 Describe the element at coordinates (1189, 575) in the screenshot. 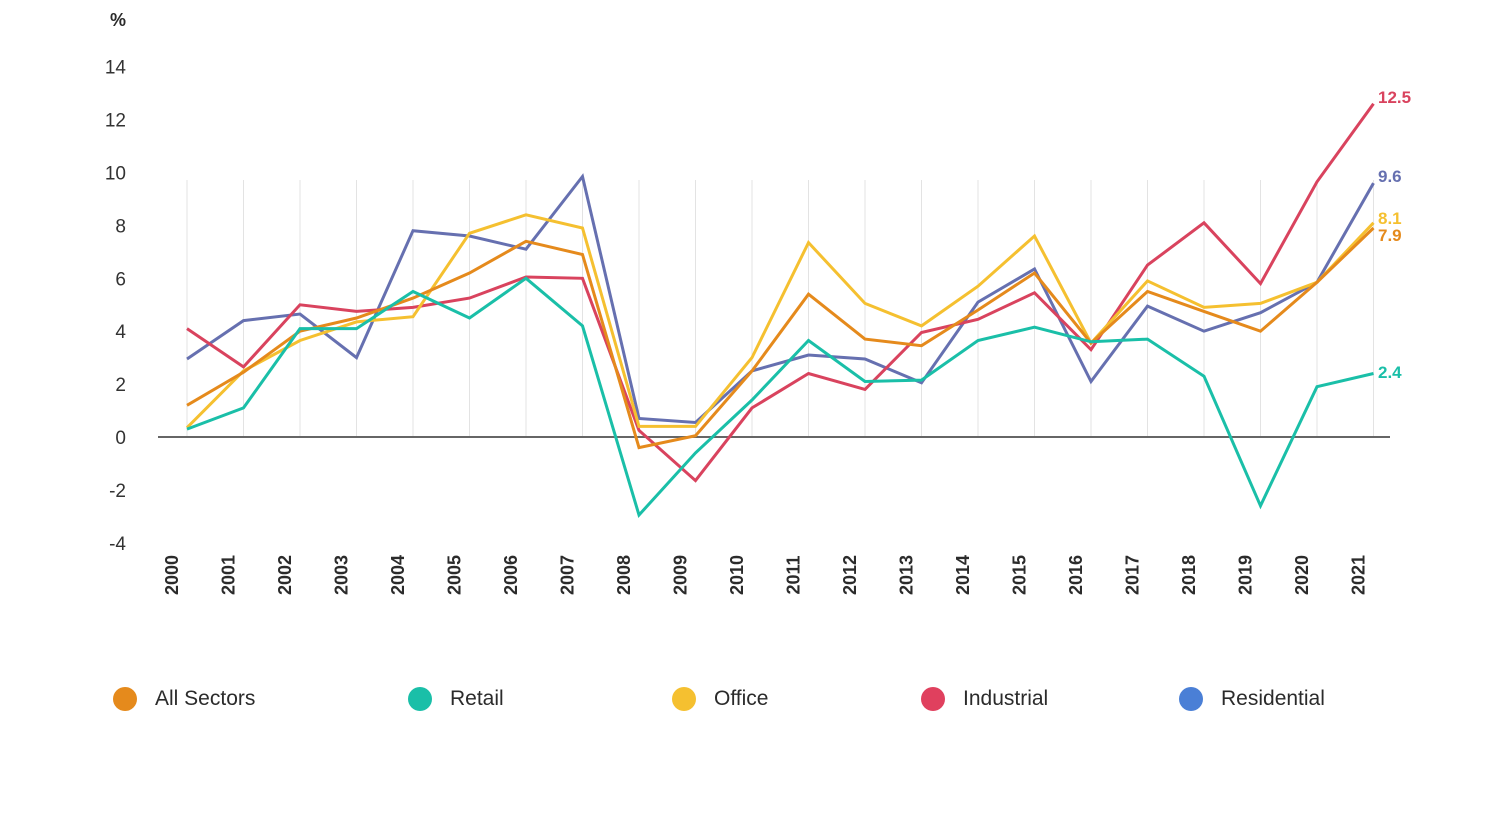

I see `x-tick-label-2018: 2018` at that location.